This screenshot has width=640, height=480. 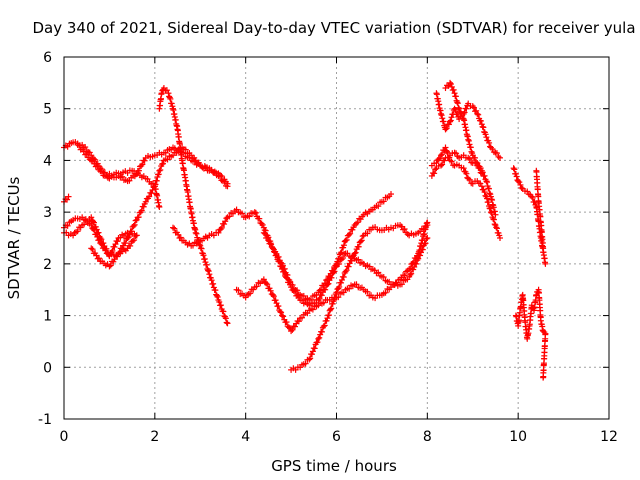 I want to click on y-tick-label: -1, so click(x=45, y=420).